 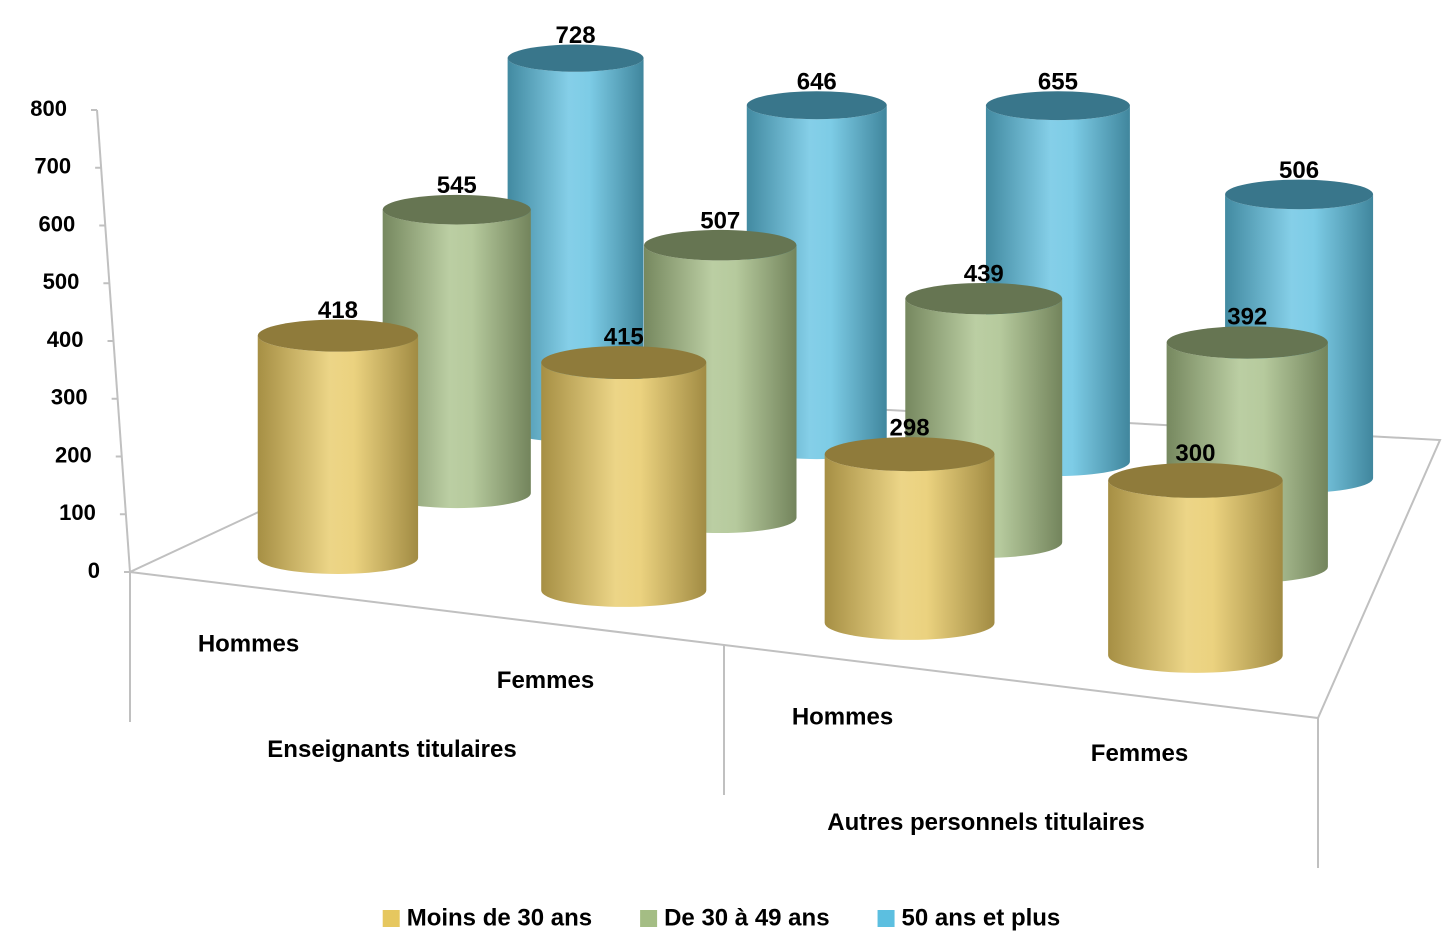 I want to click on data-label: 392, so click(x=1247, y=317).